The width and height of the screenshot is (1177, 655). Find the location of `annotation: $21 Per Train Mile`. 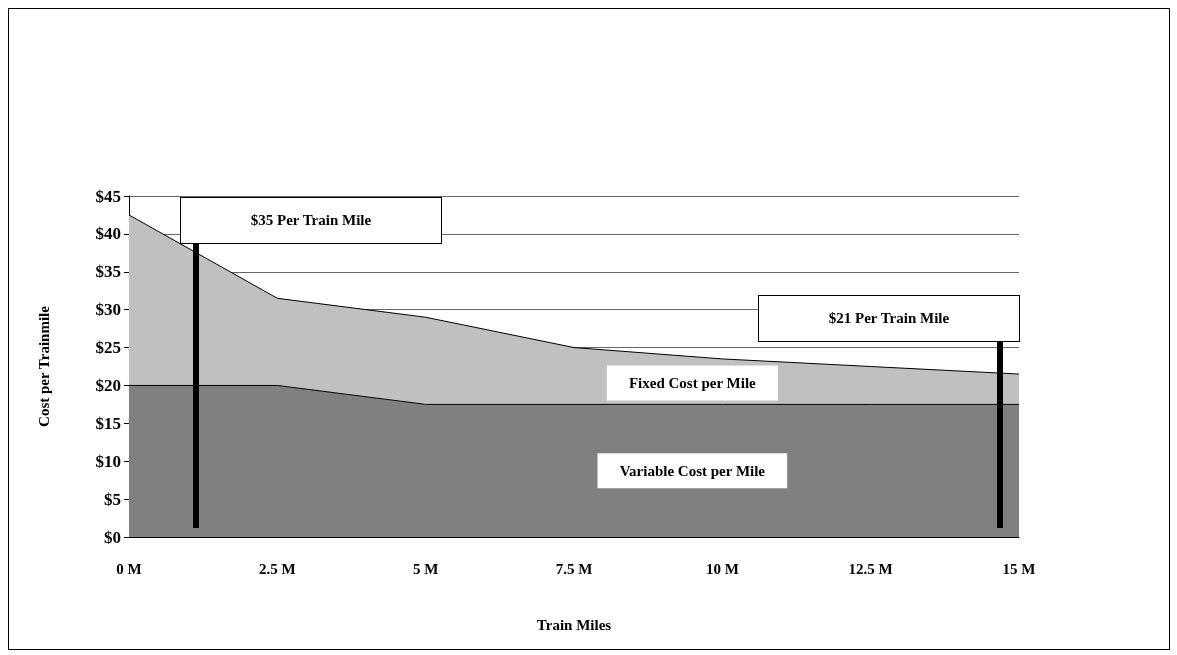

annotation: $21 Per Train Mile is located at coordinates (889, 318).